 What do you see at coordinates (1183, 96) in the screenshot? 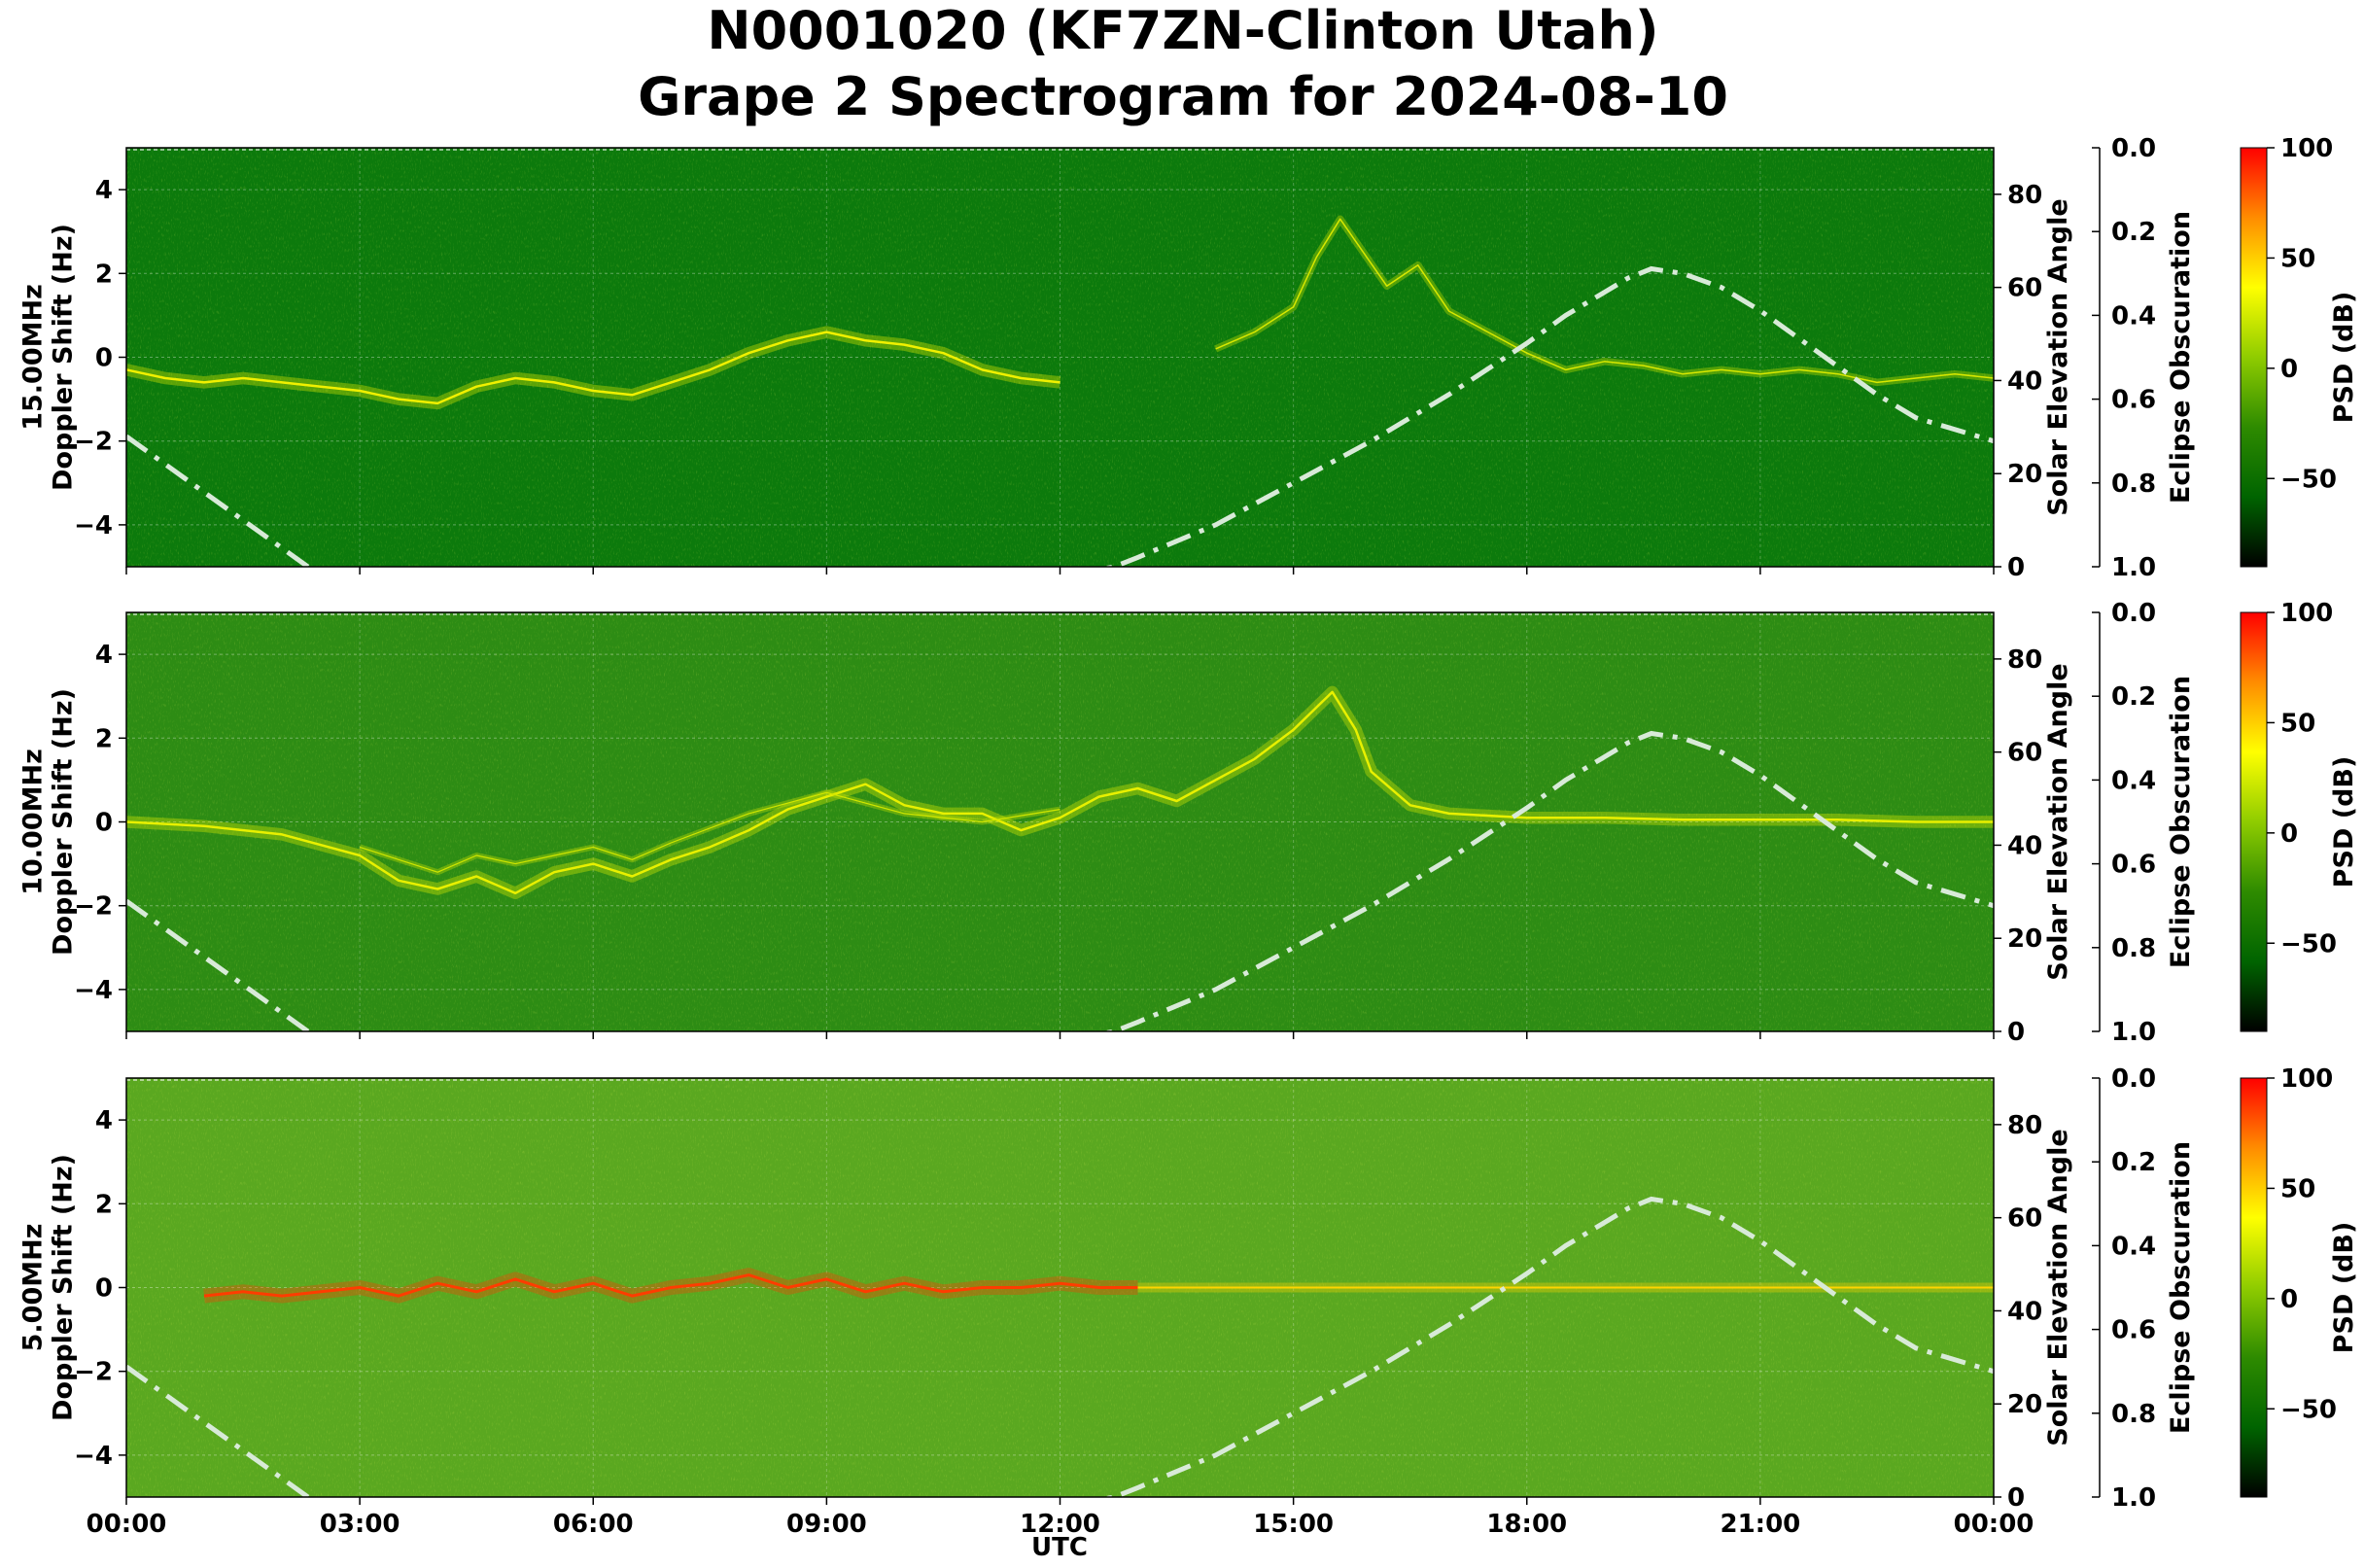
I see `figure-subtitle: Grape 2 Spectrogram for 2024-08-10` at bounding box center [1183, 96].